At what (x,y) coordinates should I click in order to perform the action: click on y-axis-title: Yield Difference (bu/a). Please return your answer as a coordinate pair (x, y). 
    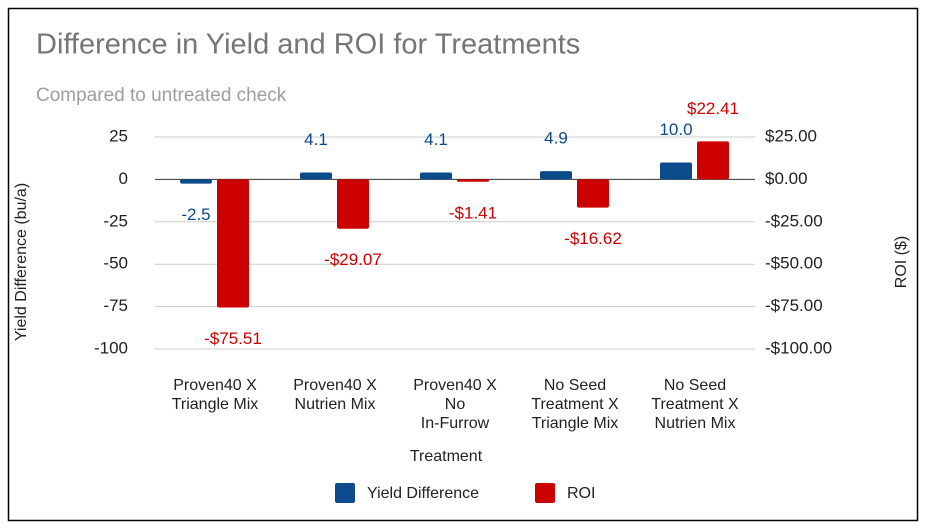
    Looking at the image, I should click on (21, 262).